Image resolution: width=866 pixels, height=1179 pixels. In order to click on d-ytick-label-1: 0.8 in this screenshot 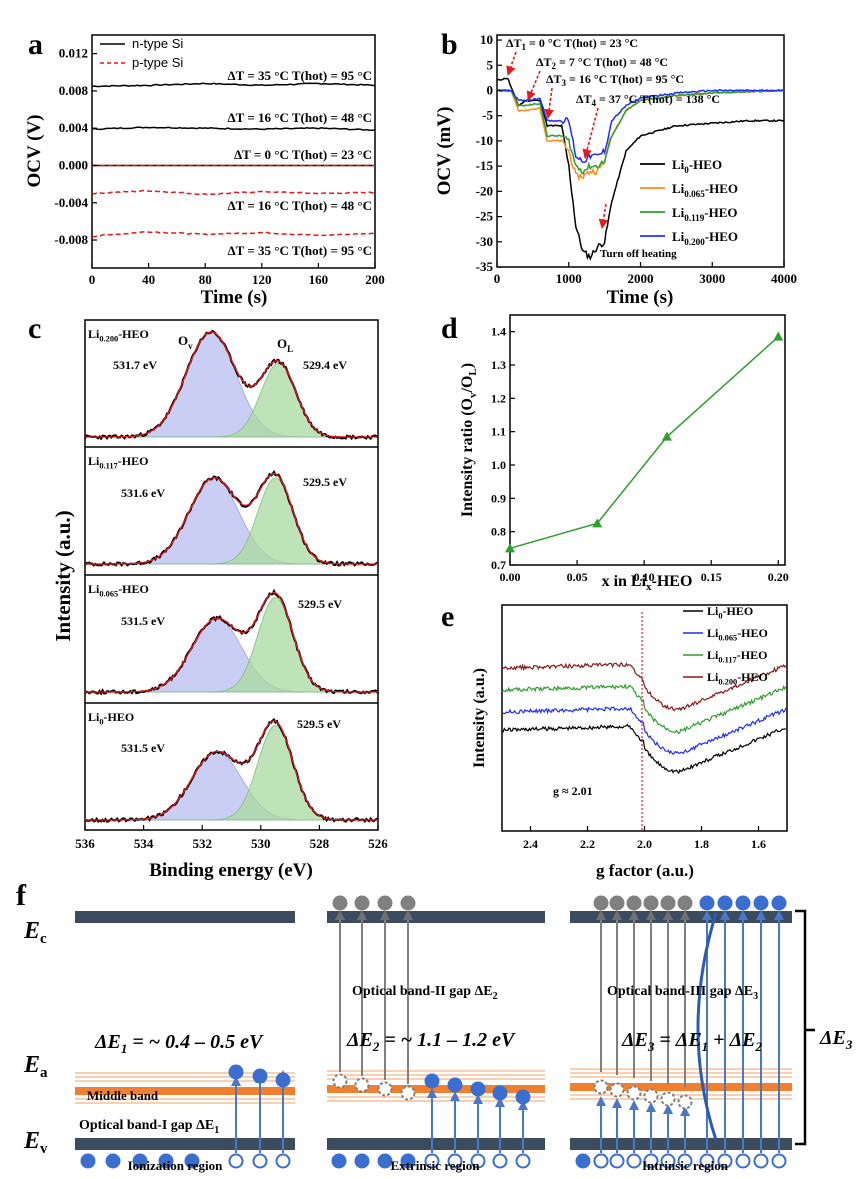, I will do `click(498, 532)`.